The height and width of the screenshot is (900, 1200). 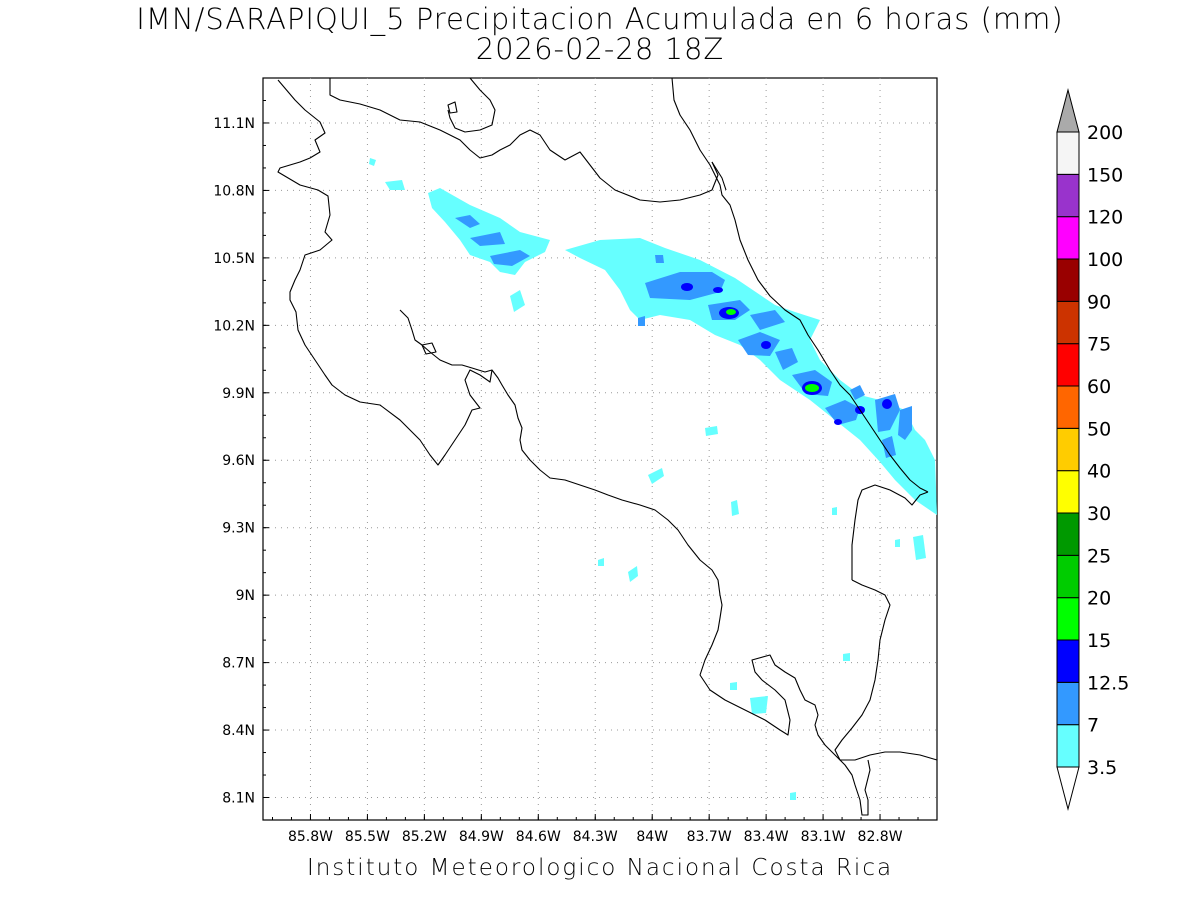 I want to click on lon-tick-label: 83.1W, so click(x=823, y=837).